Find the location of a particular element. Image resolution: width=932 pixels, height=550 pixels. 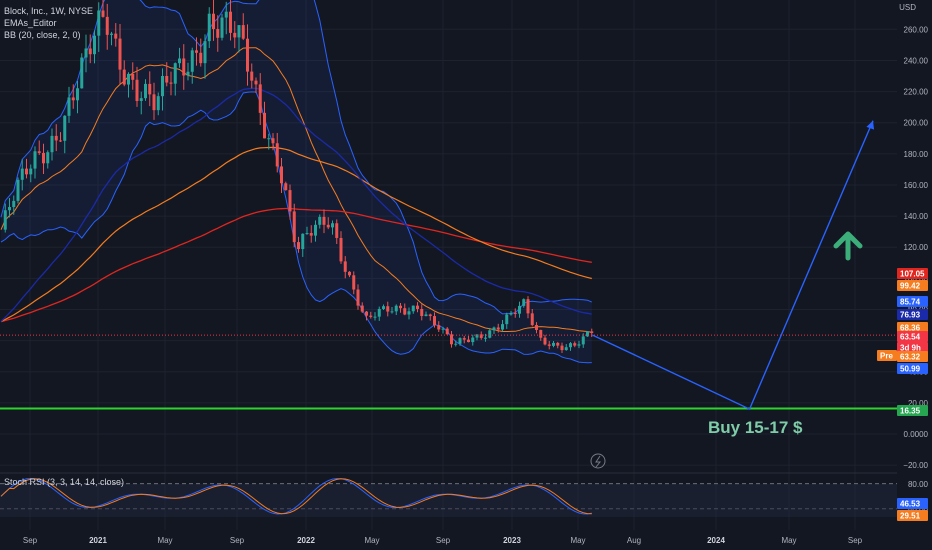

price-badge: 63.54 is located at coordinates (912, 336).